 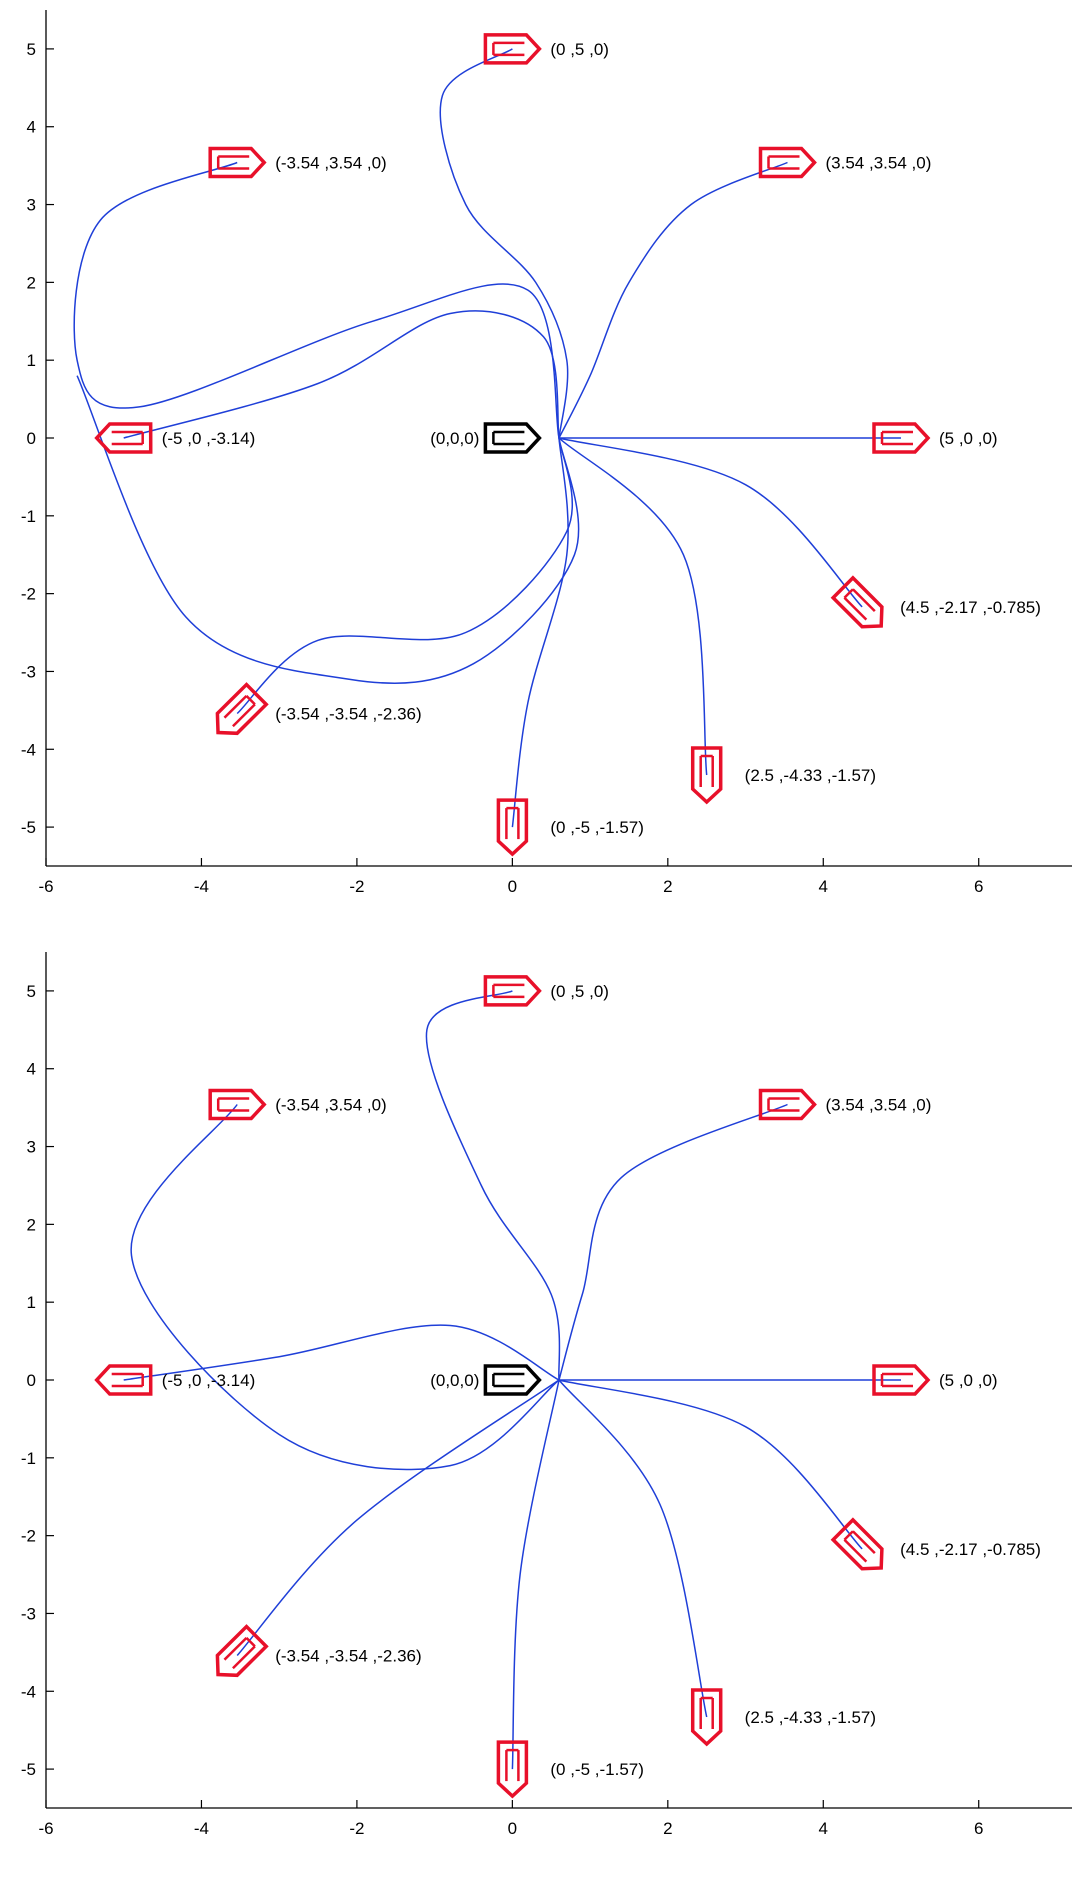 What do you see at coordinates (978, 886) in the screenshot?
I see `x-tick-label: 6` at bounding box center [978, 886].